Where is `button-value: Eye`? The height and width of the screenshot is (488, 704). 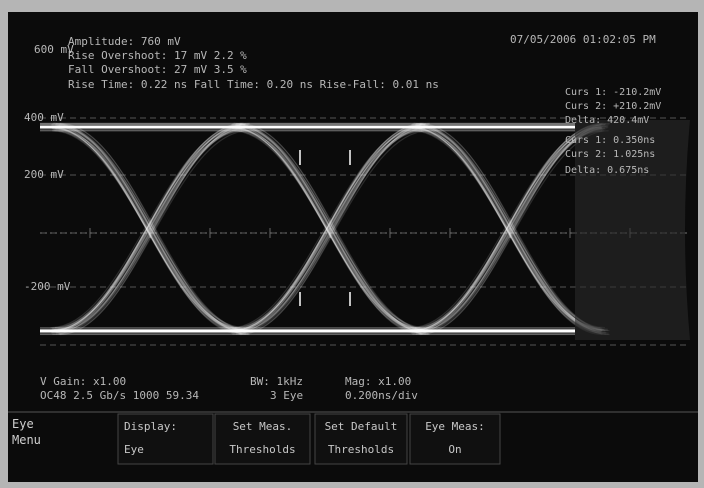
button-value: Eye is located at coordinates (134, 449).